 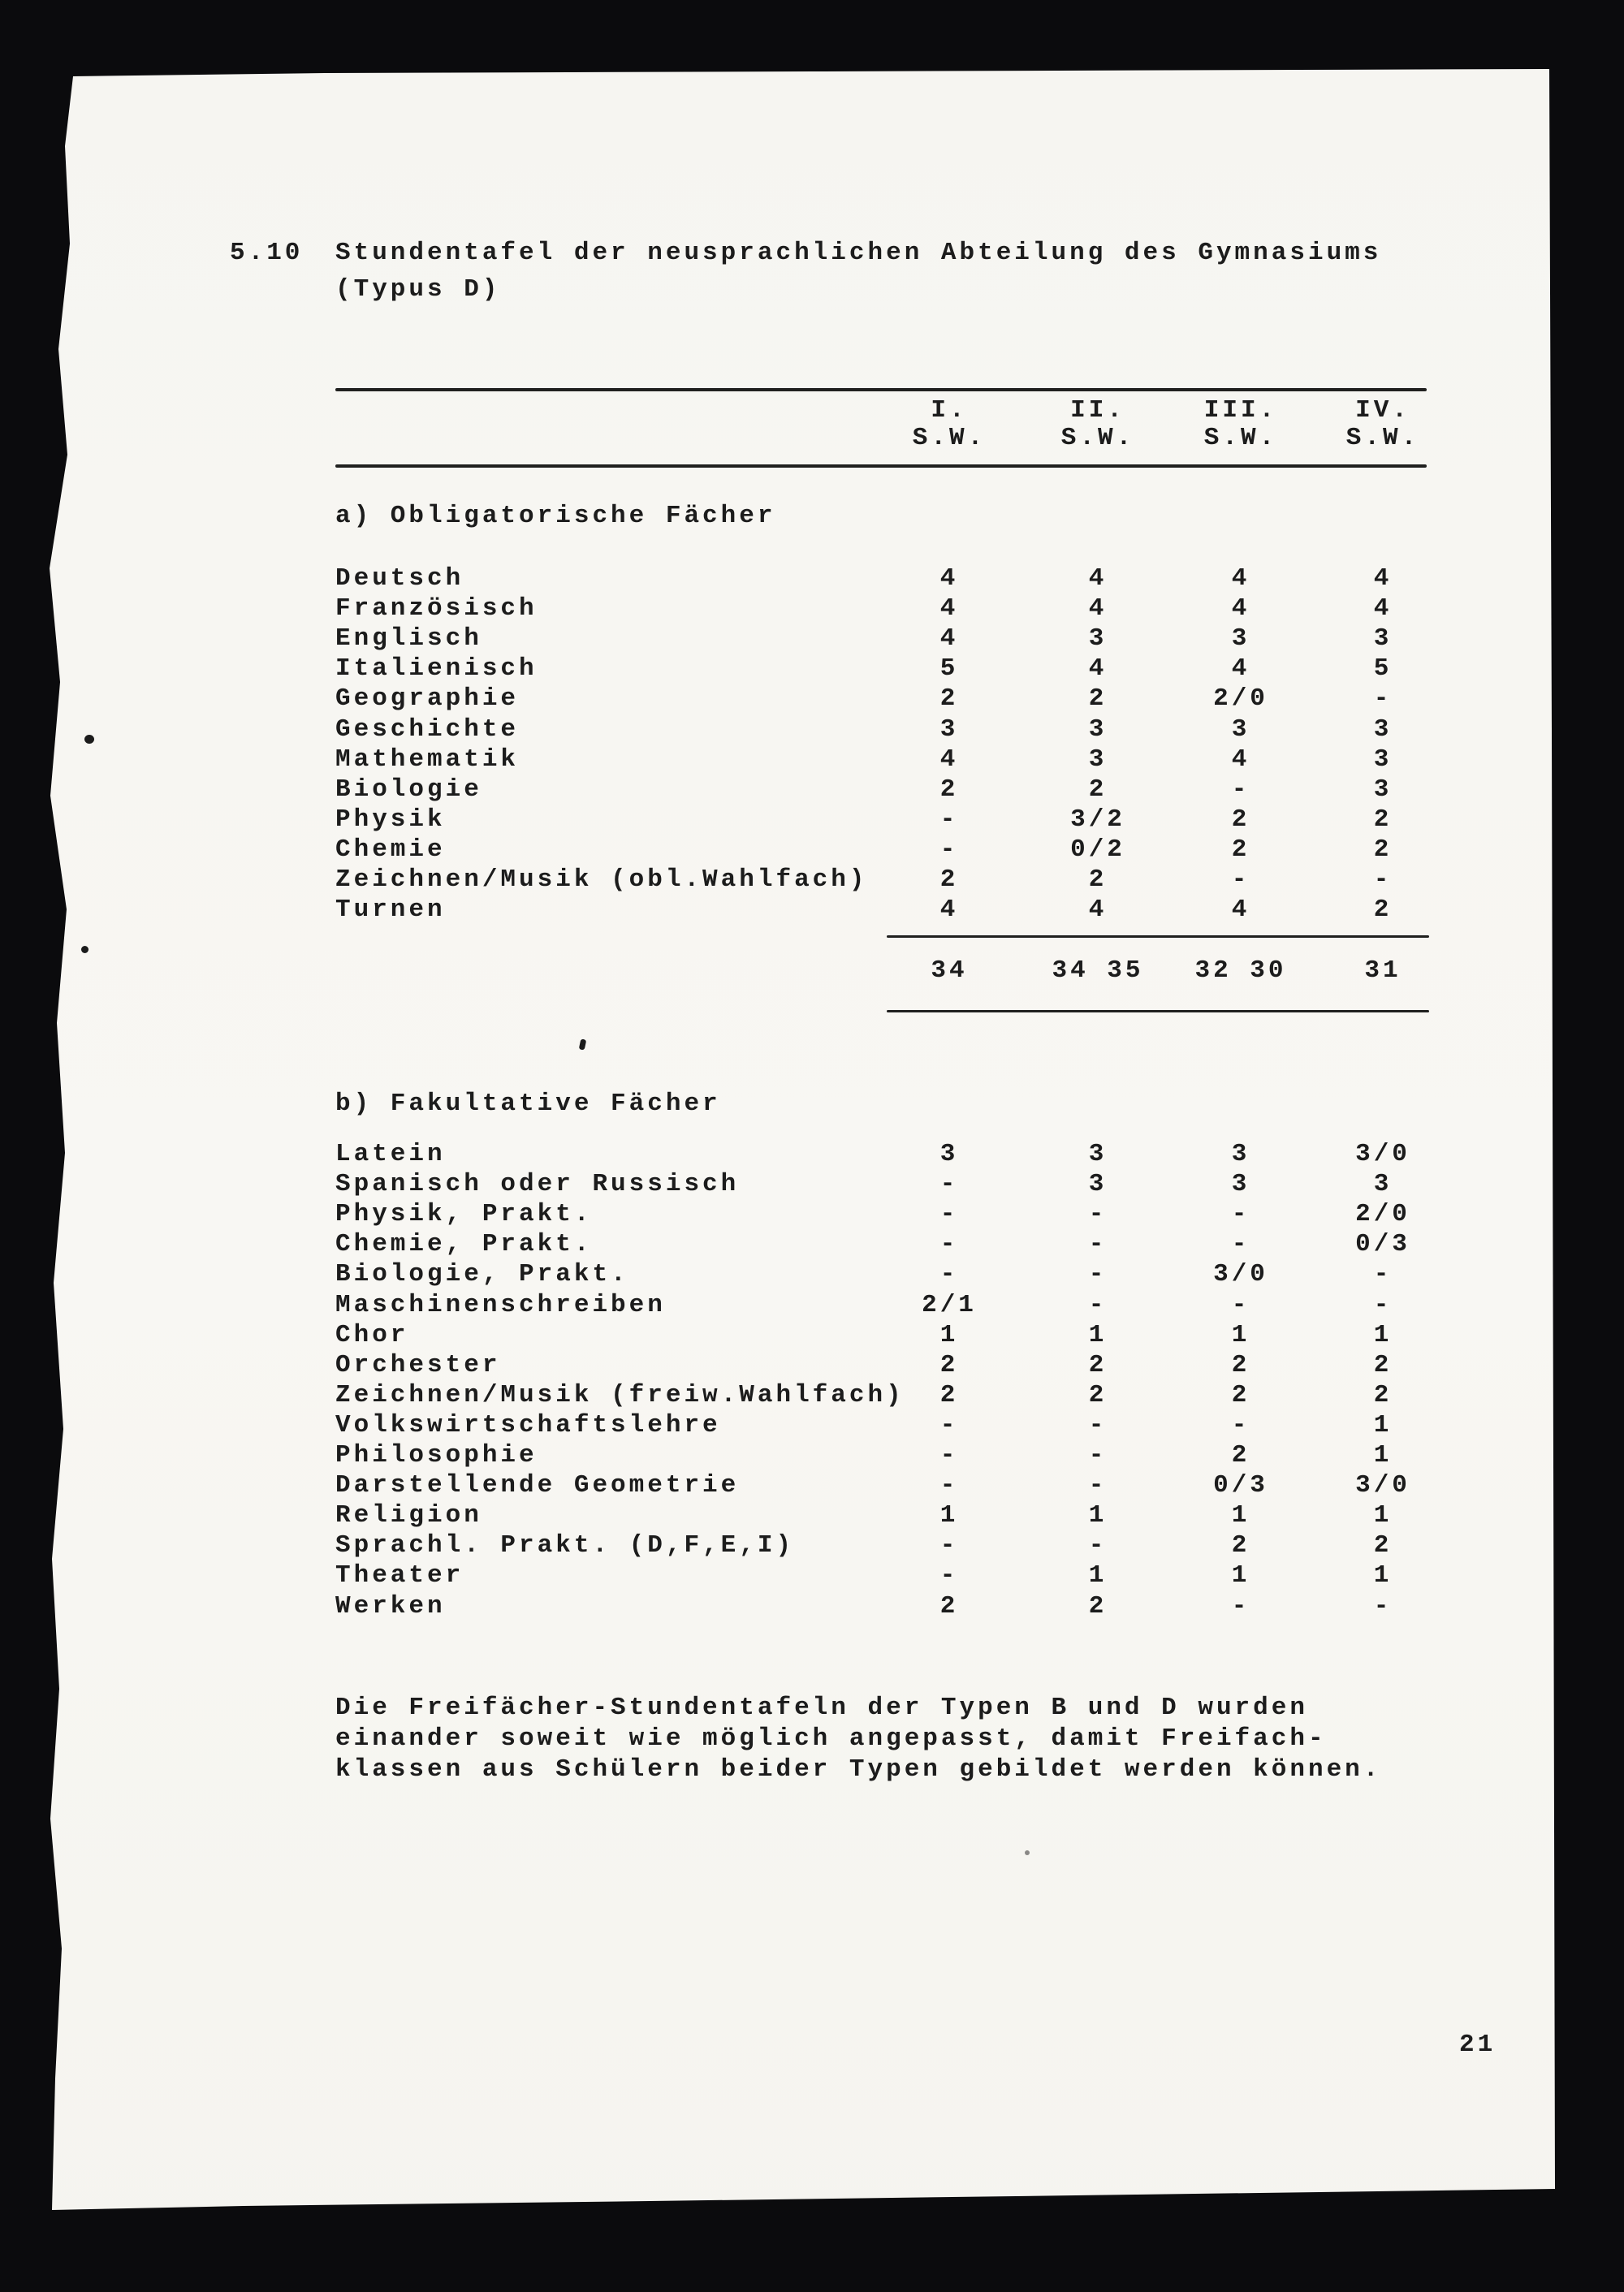 What do you see at coordinates (803, 760) in the screenshot?
I see `table-row: Mathematik 4 3 4 3` at bounding box center [803, 760].